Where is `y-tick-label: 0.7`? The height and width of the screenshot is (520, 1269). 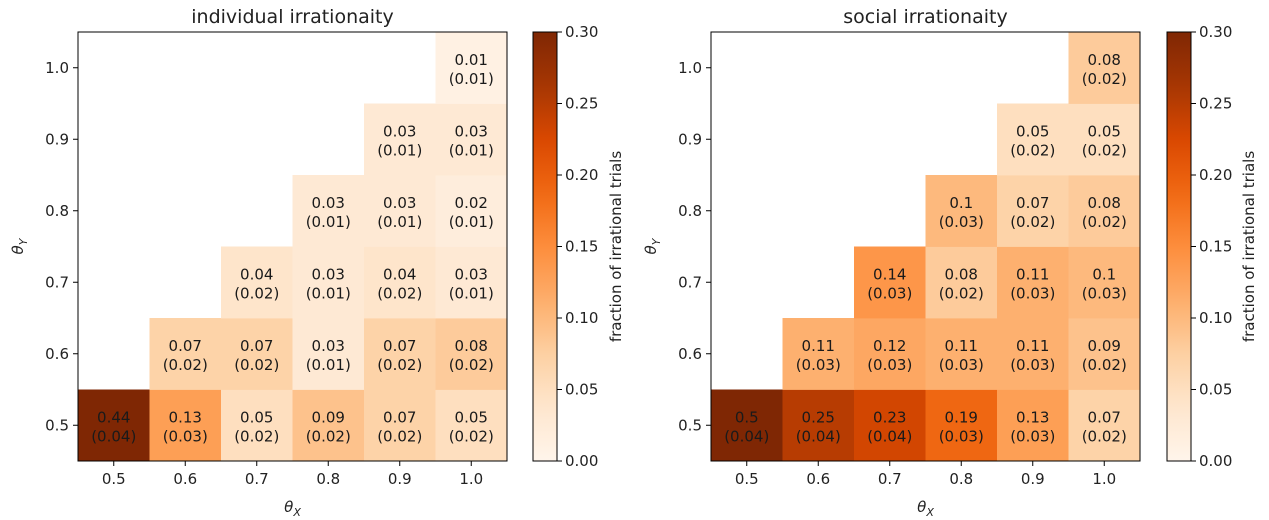 y-tick-label: 0.7 is located at coordinates (57, 282).